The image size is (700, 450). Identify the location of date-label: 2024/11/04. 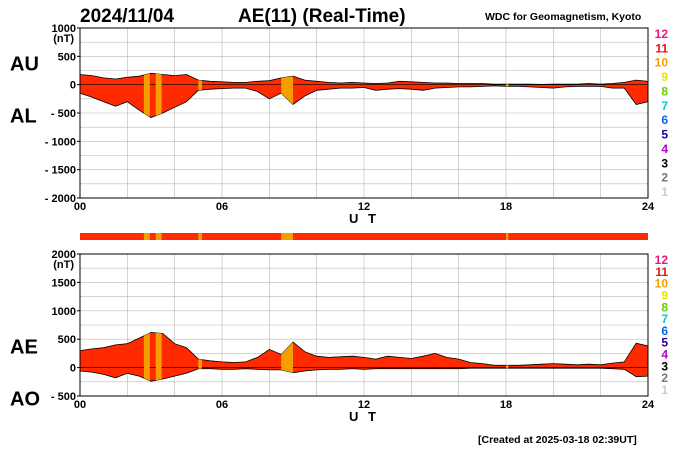
(127, 16).